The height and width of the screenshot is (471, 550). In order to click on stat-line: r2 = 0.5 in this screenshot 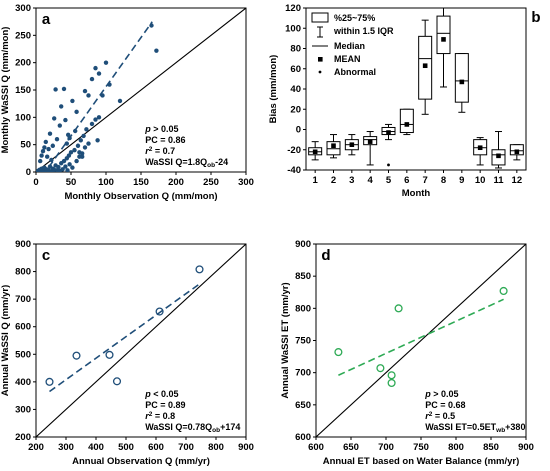, I will do `click(440, 416)`.